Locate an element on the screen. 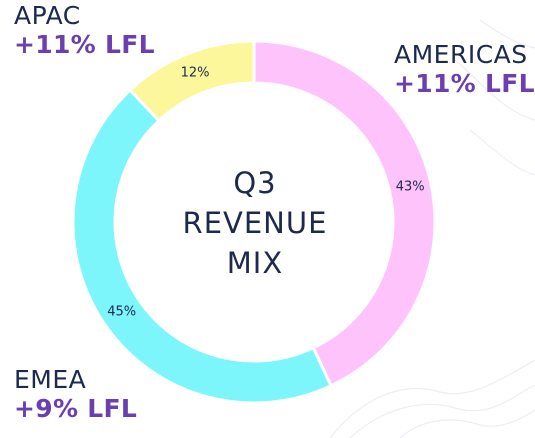  region-label-americas: AMERICAS +11% LFL is located at coordinates (464, 69).